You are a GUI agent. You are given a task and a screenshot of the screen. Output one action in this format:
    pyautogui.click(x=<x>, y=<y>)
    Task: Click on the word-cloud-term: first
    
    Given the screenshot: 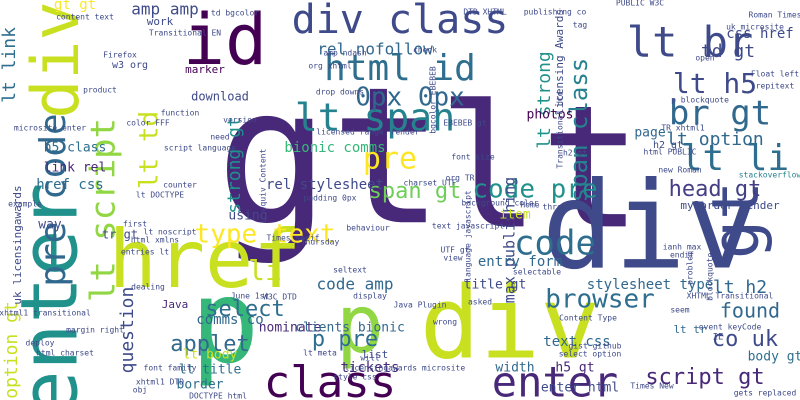 What is the action you would take?
    pyautogui.click(x=135, y=224)
    